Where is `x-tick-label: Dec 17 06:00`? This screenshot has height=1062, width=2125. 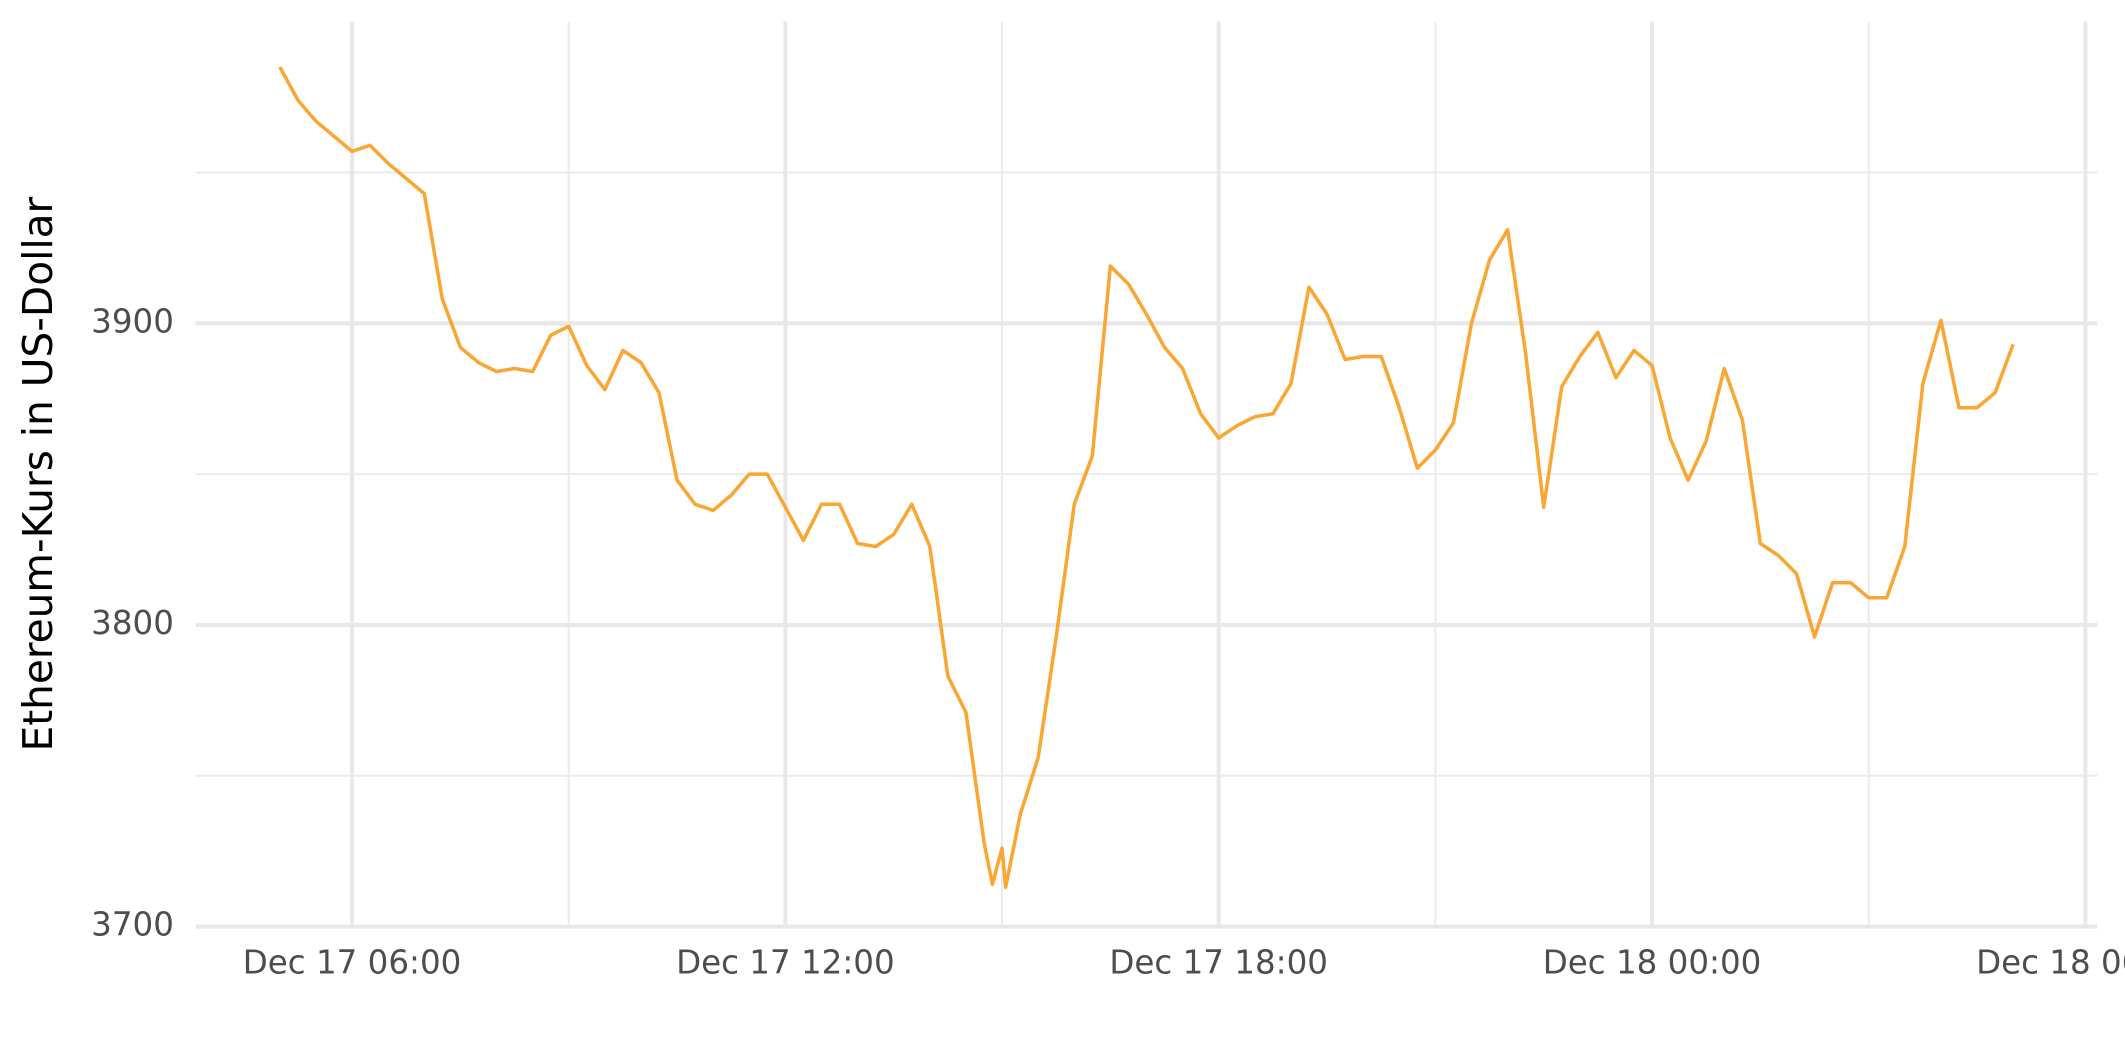
x-tick-label: Dec 17 06:00 is located at coordinates (352, 962).